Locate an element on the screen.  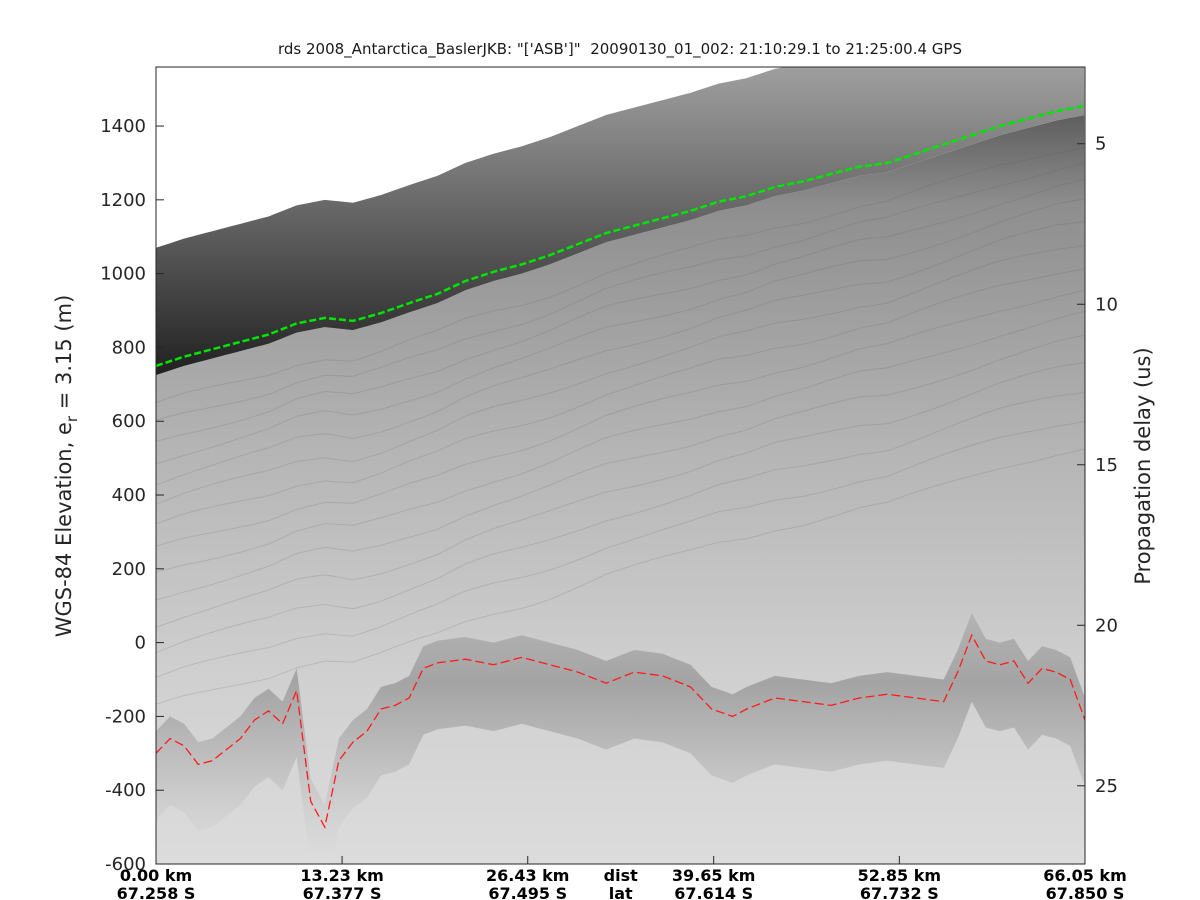
x-tick-lat-label: 67.850 S is located at coordinates (1085, 892).